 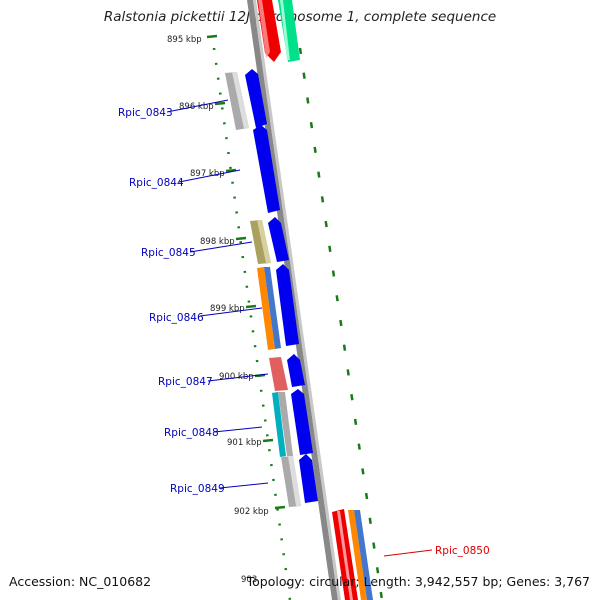 What do you see at coordinates (196, 107) in the screenshot?
I see `tick-label: 896 kbp` at bounding box center [196, 107].